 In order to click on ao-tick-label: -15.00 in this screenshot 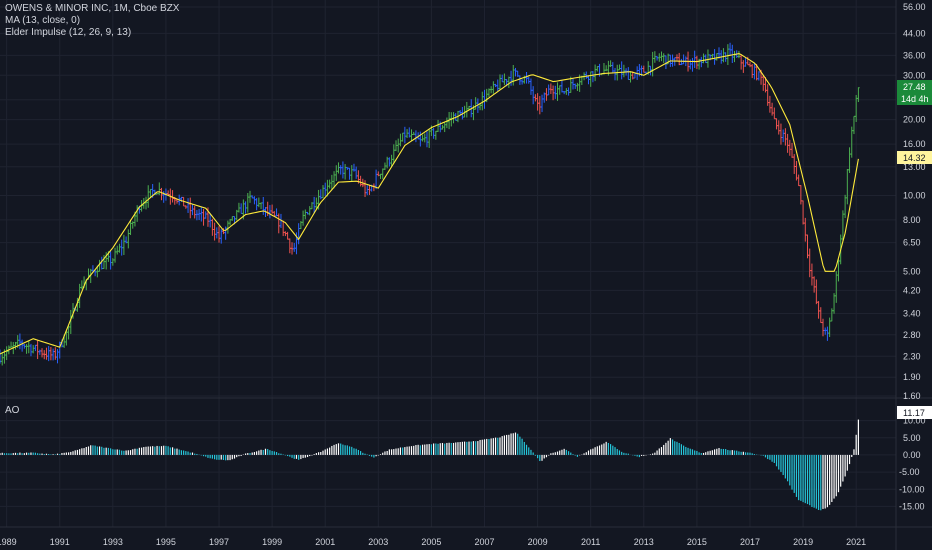, I will do `click(912, 506)`.